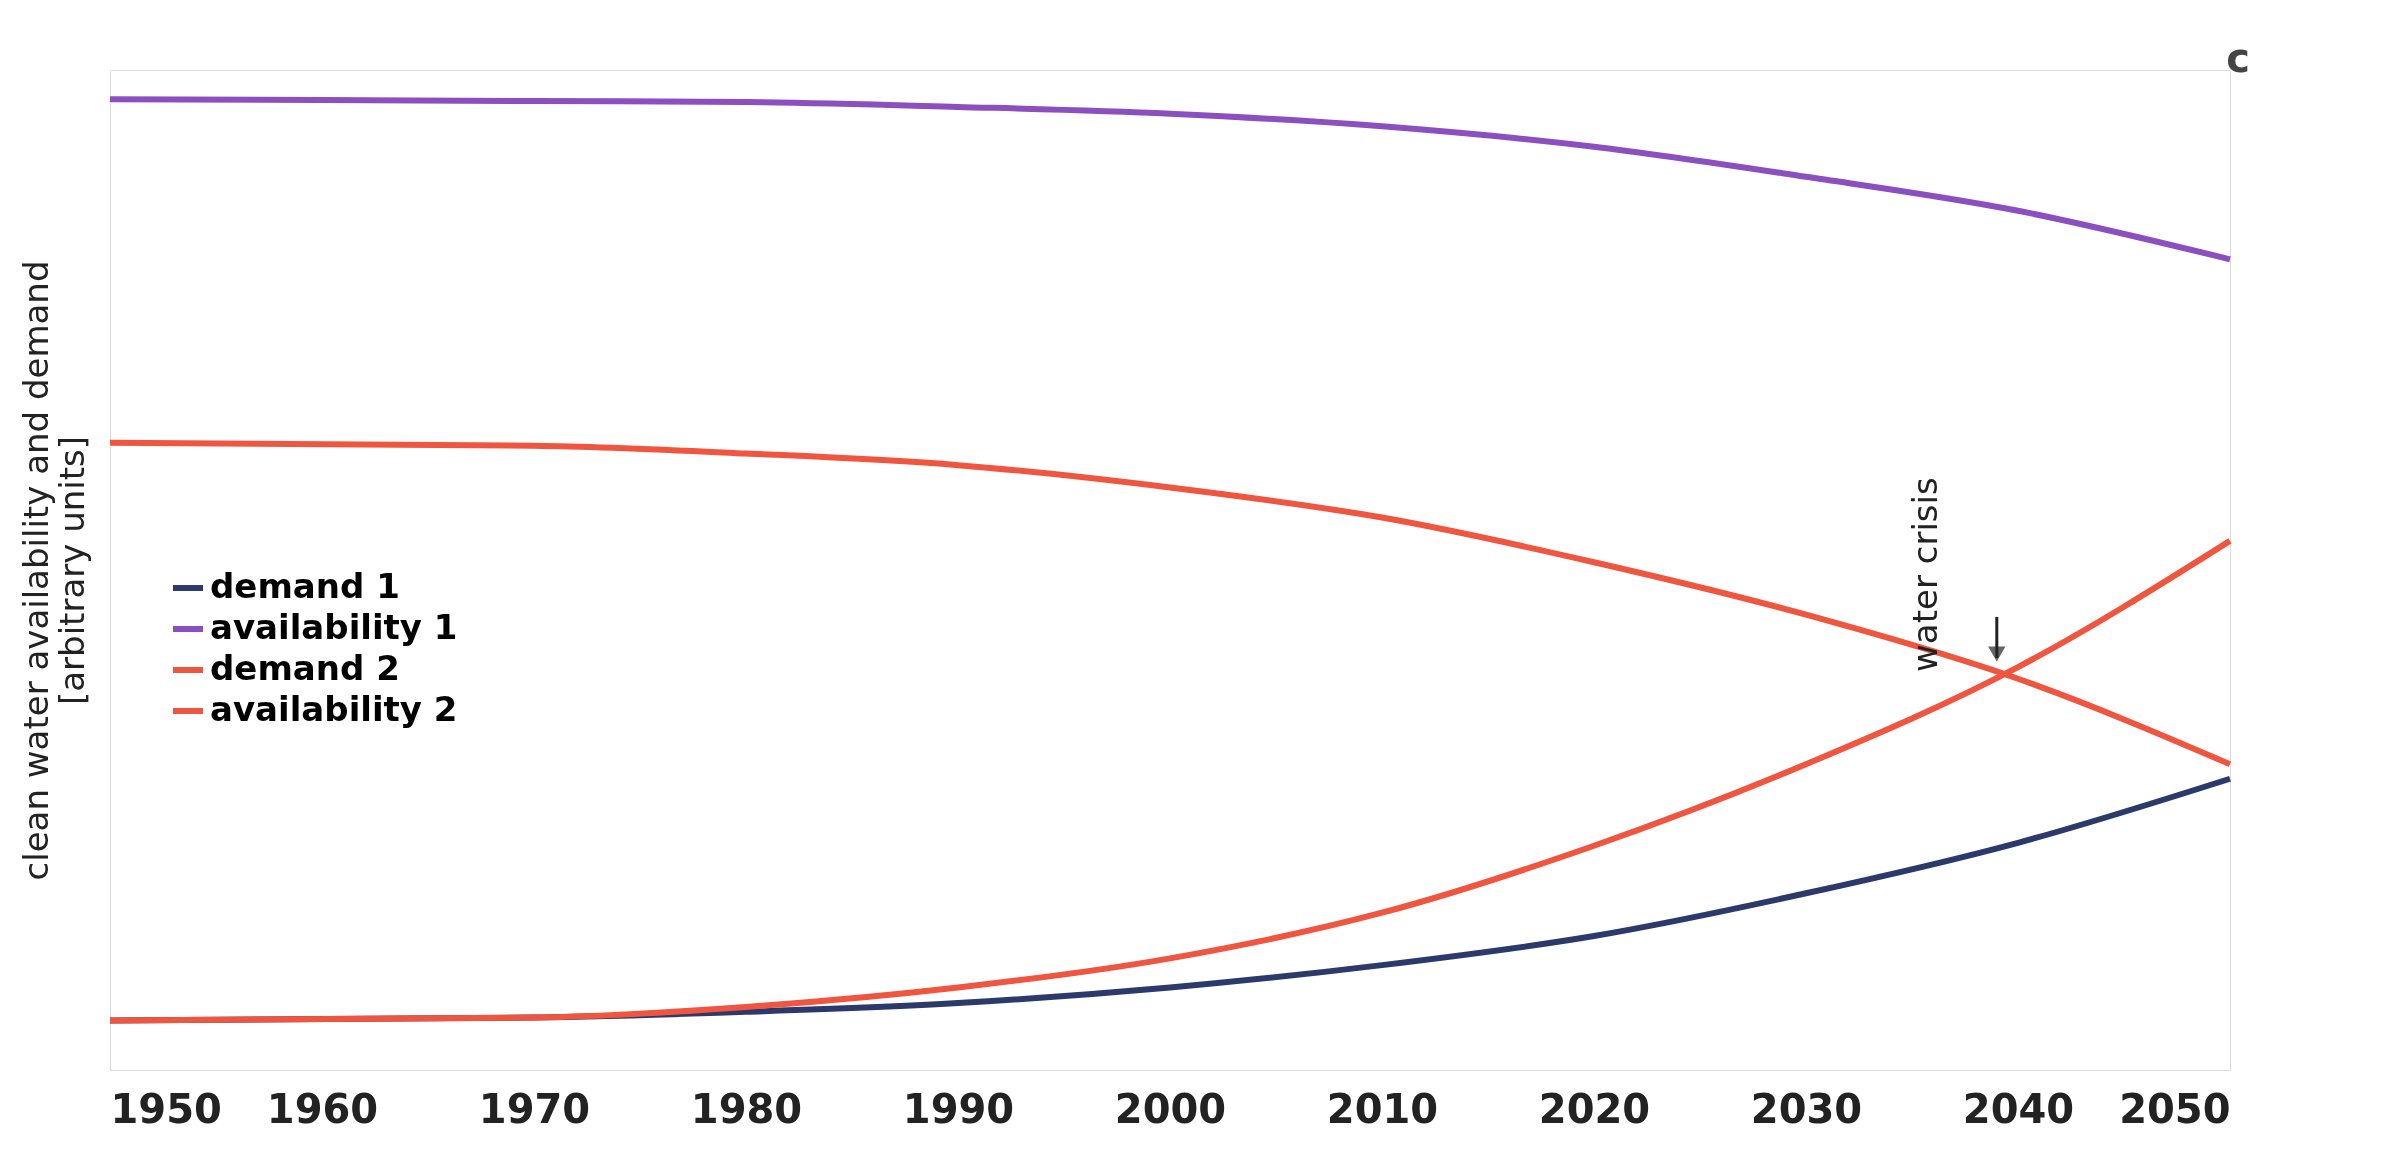 The width and height of the screenshot is (2402, 1167). Describe the element at coordinates (53, 570) in the screenshot. I see `y-axis-title: clean water availability and demand [arbitrary units]` at that location.